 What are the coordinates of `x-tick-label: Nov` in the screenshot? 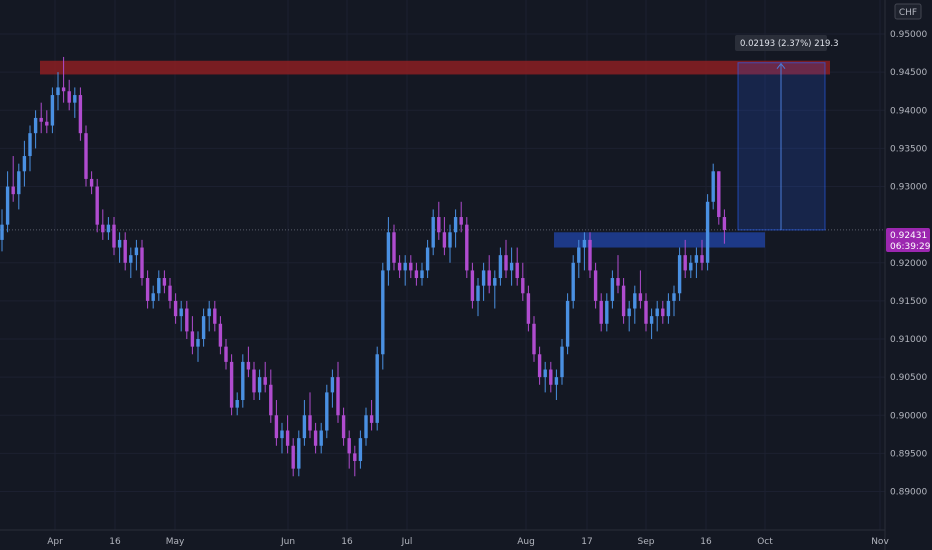 It's located at (880, 542).